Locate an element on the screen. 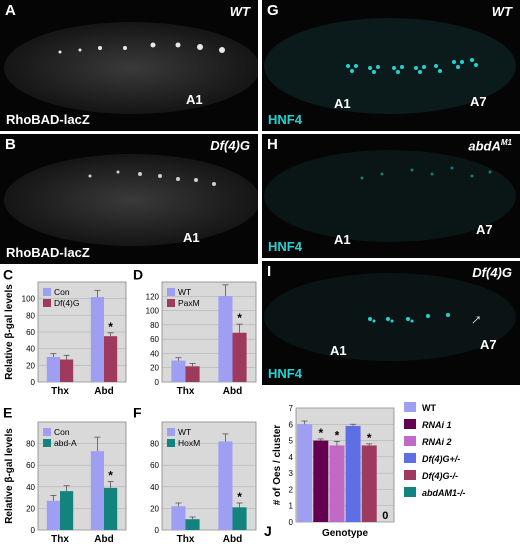 The height and width of the screenshot is (553, 520). panel-label-e: E is located at coordinates (7, 412).